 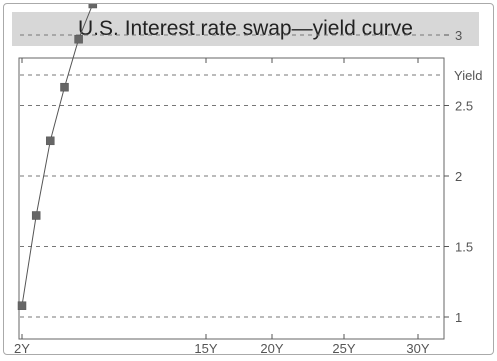 What do you see at coordinates (57, 155) in the screenshot?
I see `yield-curve-line` at bounding box center [57, 155].